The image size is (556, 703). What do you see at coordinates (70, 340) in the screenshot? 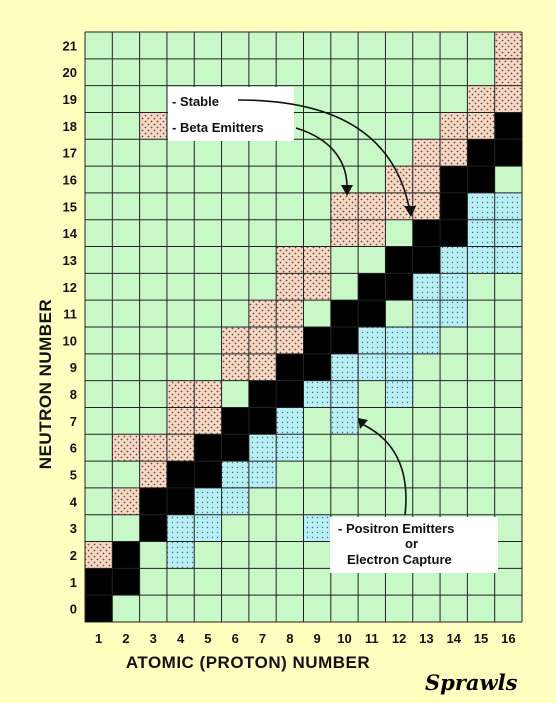
I see `y-tick-label: 10` at bounding box center [70, 340].